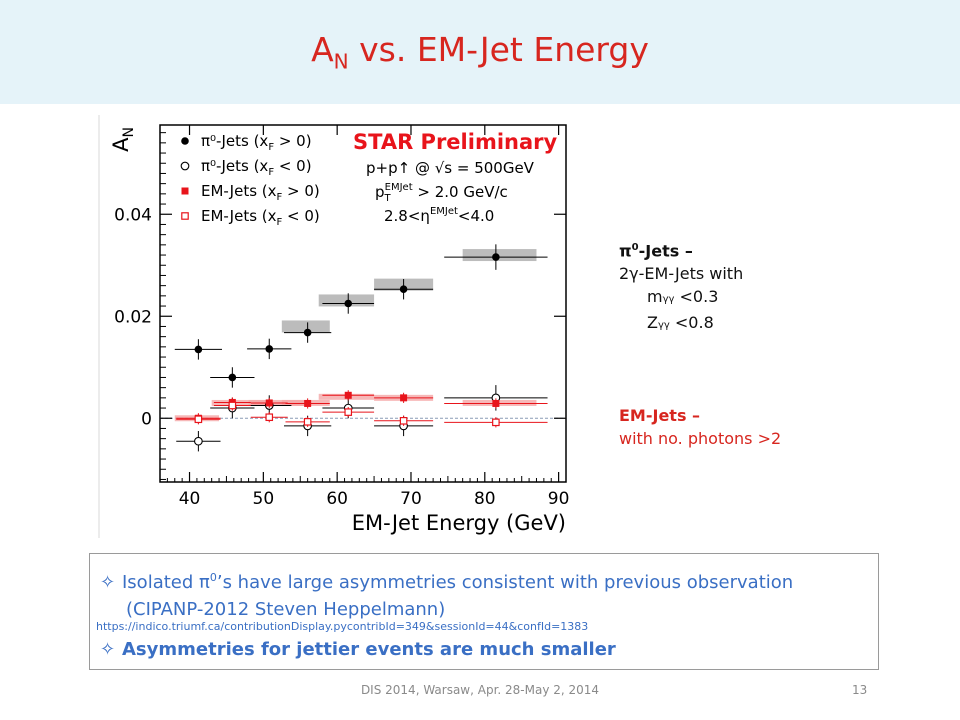  Describe the element at coordinates (485, 499) in the screenshot. I see `x-tick-label: 80` at that location.